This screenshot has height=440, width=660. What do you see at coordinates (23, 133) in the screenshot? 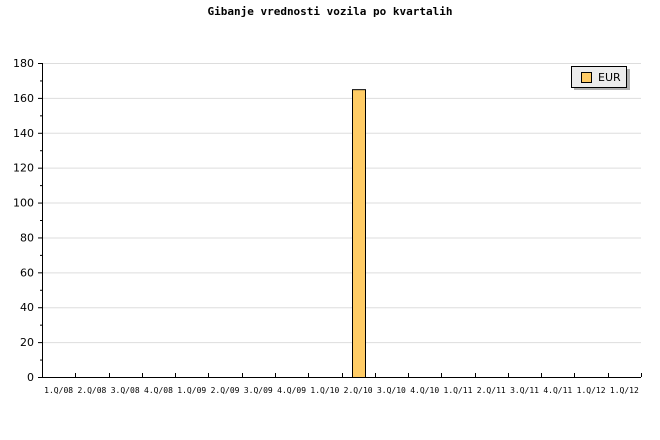
I see `y-tick-label: 140` at bounding box center [23, 133].